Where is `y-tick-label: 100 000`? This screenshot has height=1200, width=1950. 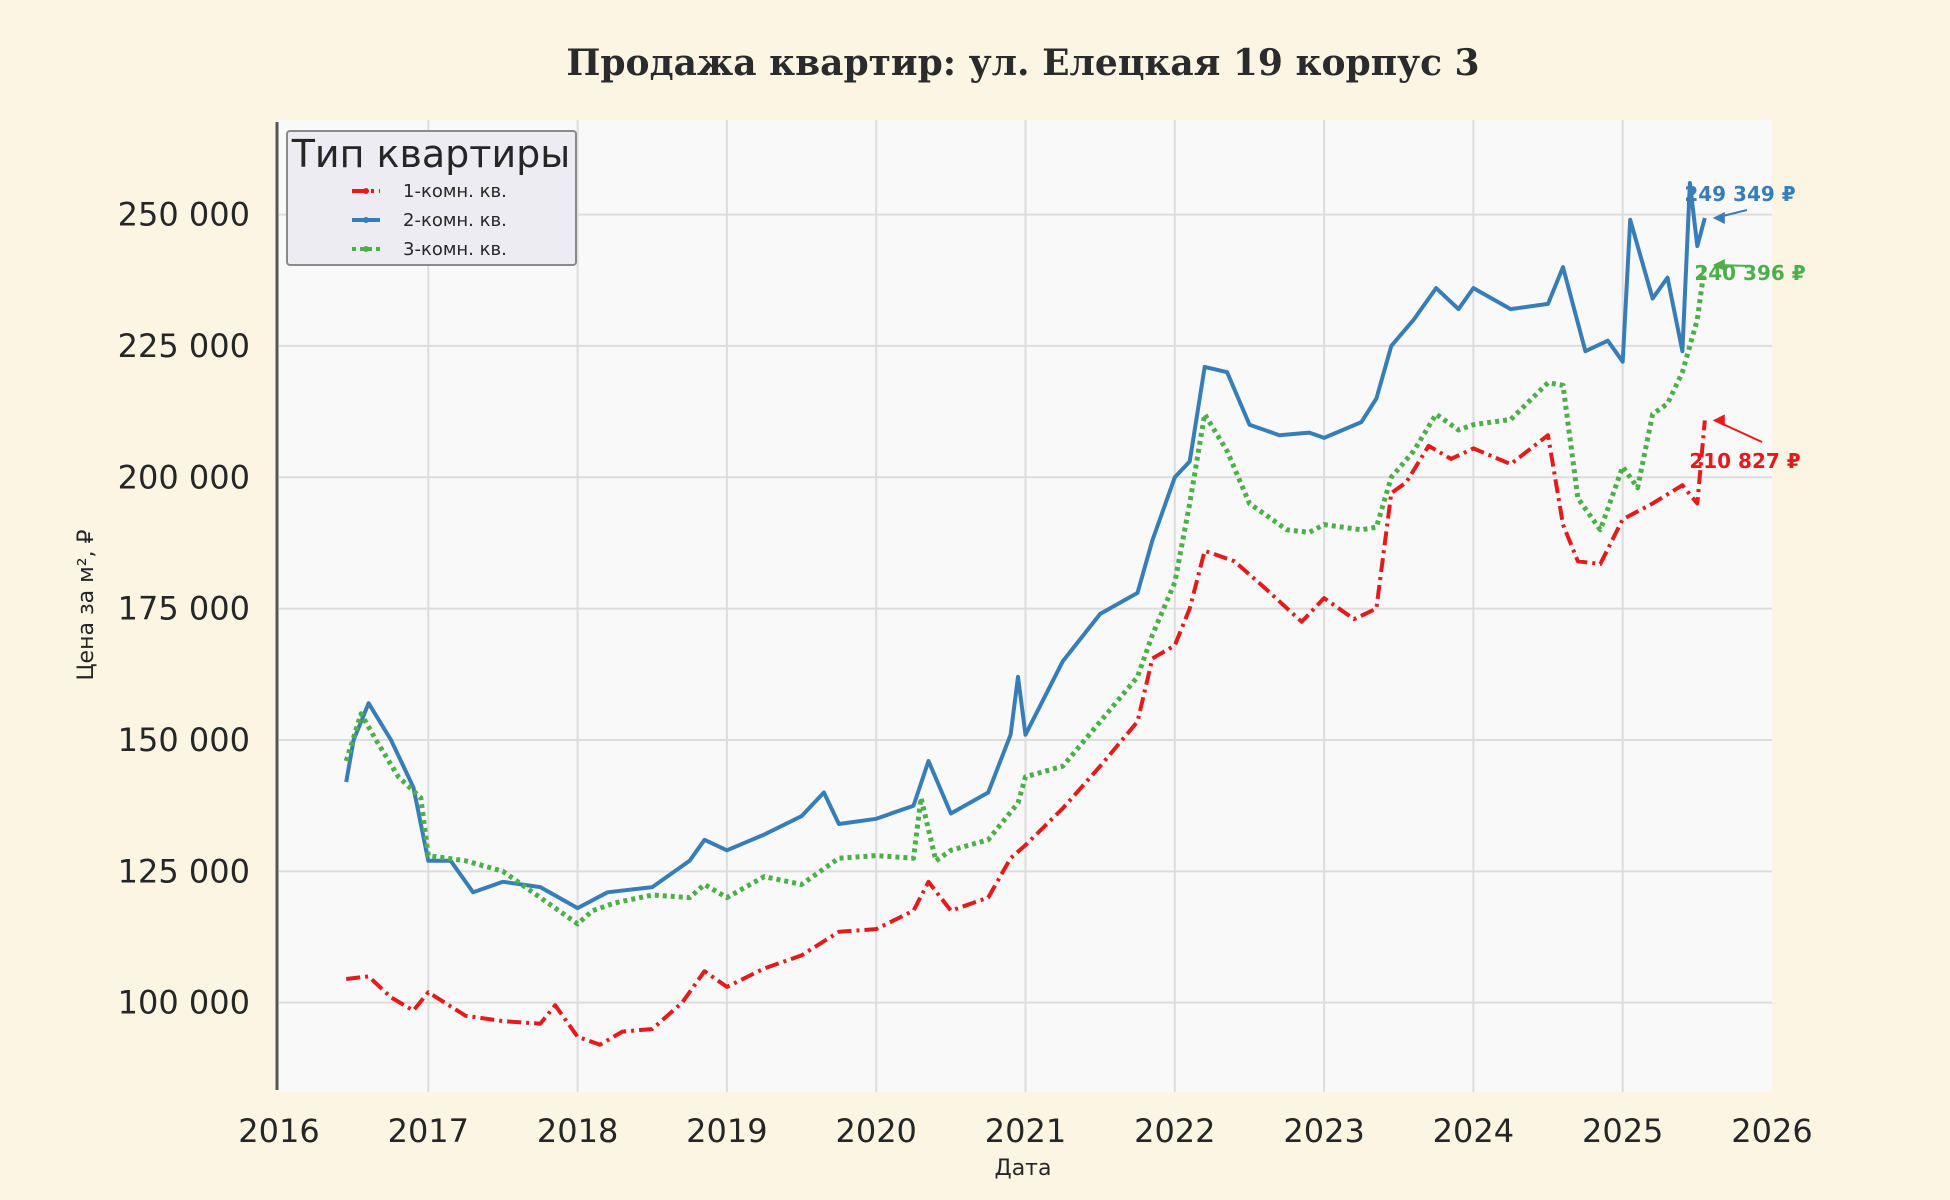 y-tick-label: 100 000 is located at coordinates (184, 1003).